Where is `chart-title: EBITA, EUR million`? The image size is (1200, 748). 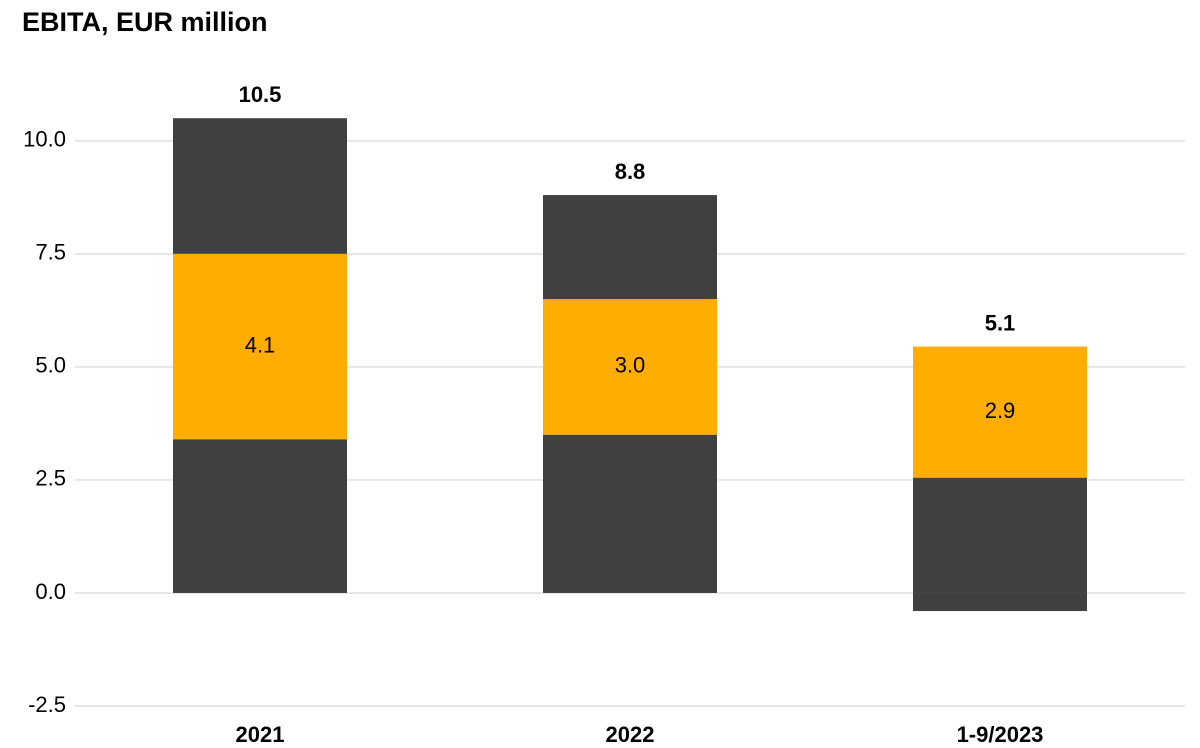
chart-title: EBITA, EUR million is located at coordinates (145, 22).